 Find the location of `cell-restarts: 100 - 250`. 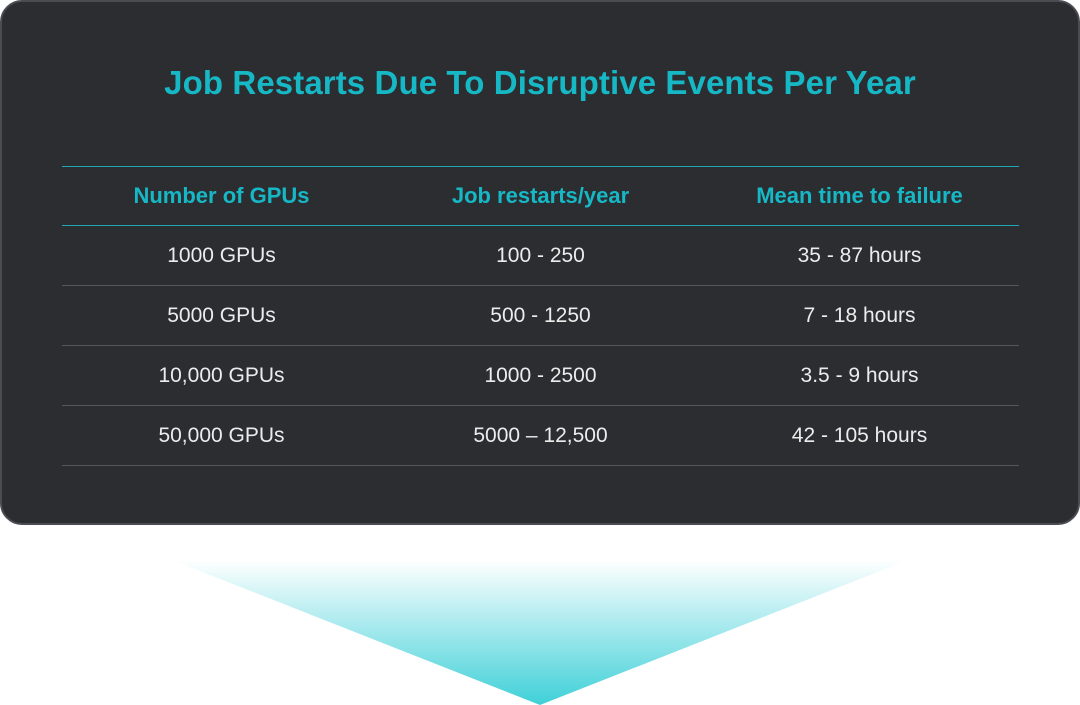

cell-restarts: 100 - 250 is located at coordinates (540, 255).